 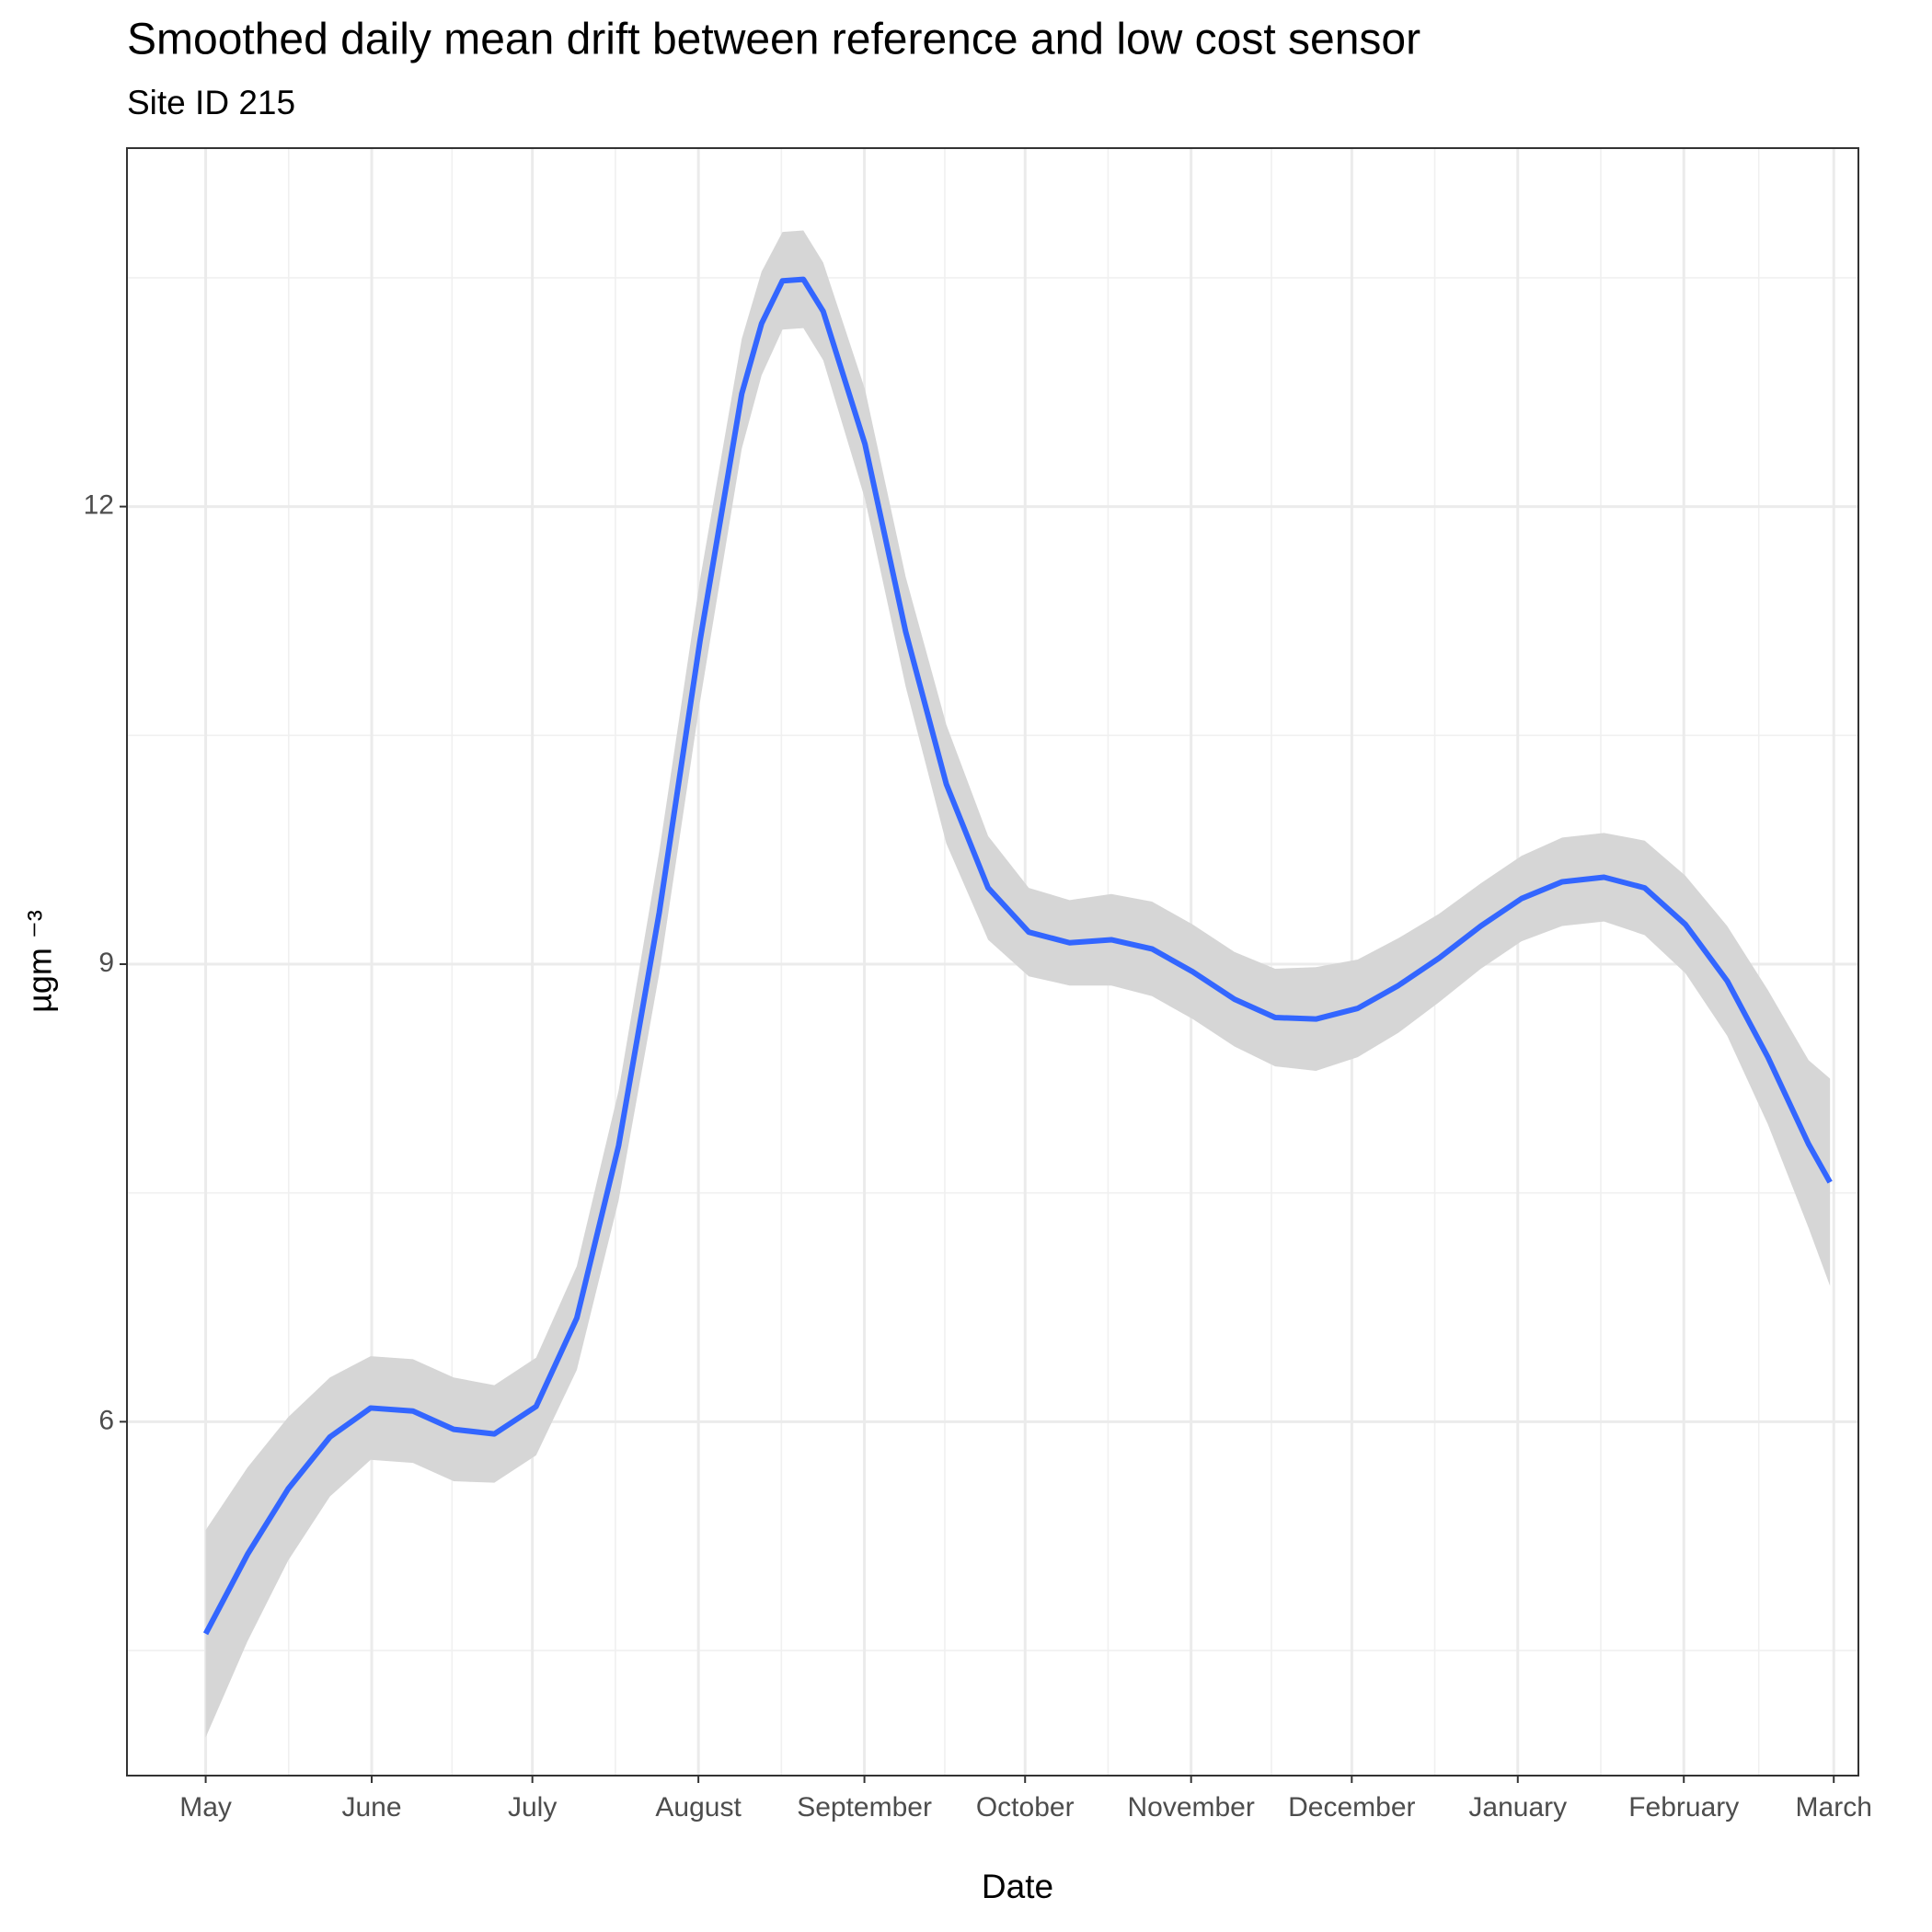 What do you see at coordinates (40, 961) in the screenshot?
I see `y-axis-title: µgm ⁻³` at bounding box center [40, 961].